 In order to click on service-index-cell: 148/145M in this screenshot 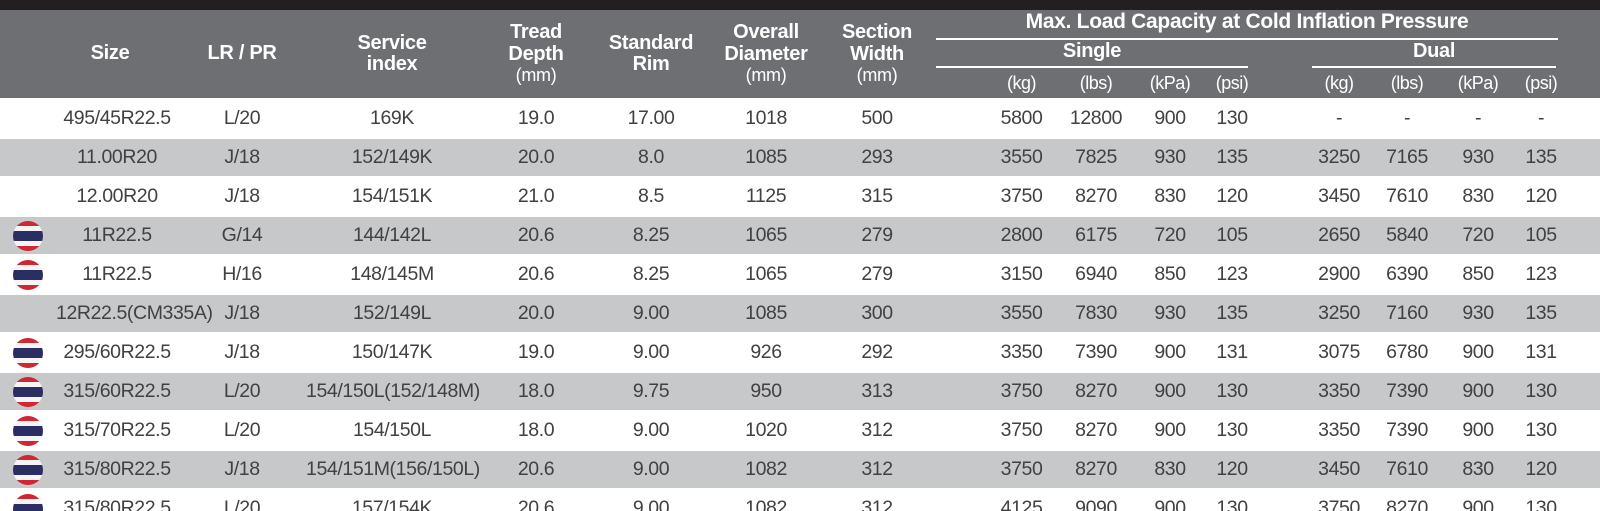, I will do `click(392, 274)`.